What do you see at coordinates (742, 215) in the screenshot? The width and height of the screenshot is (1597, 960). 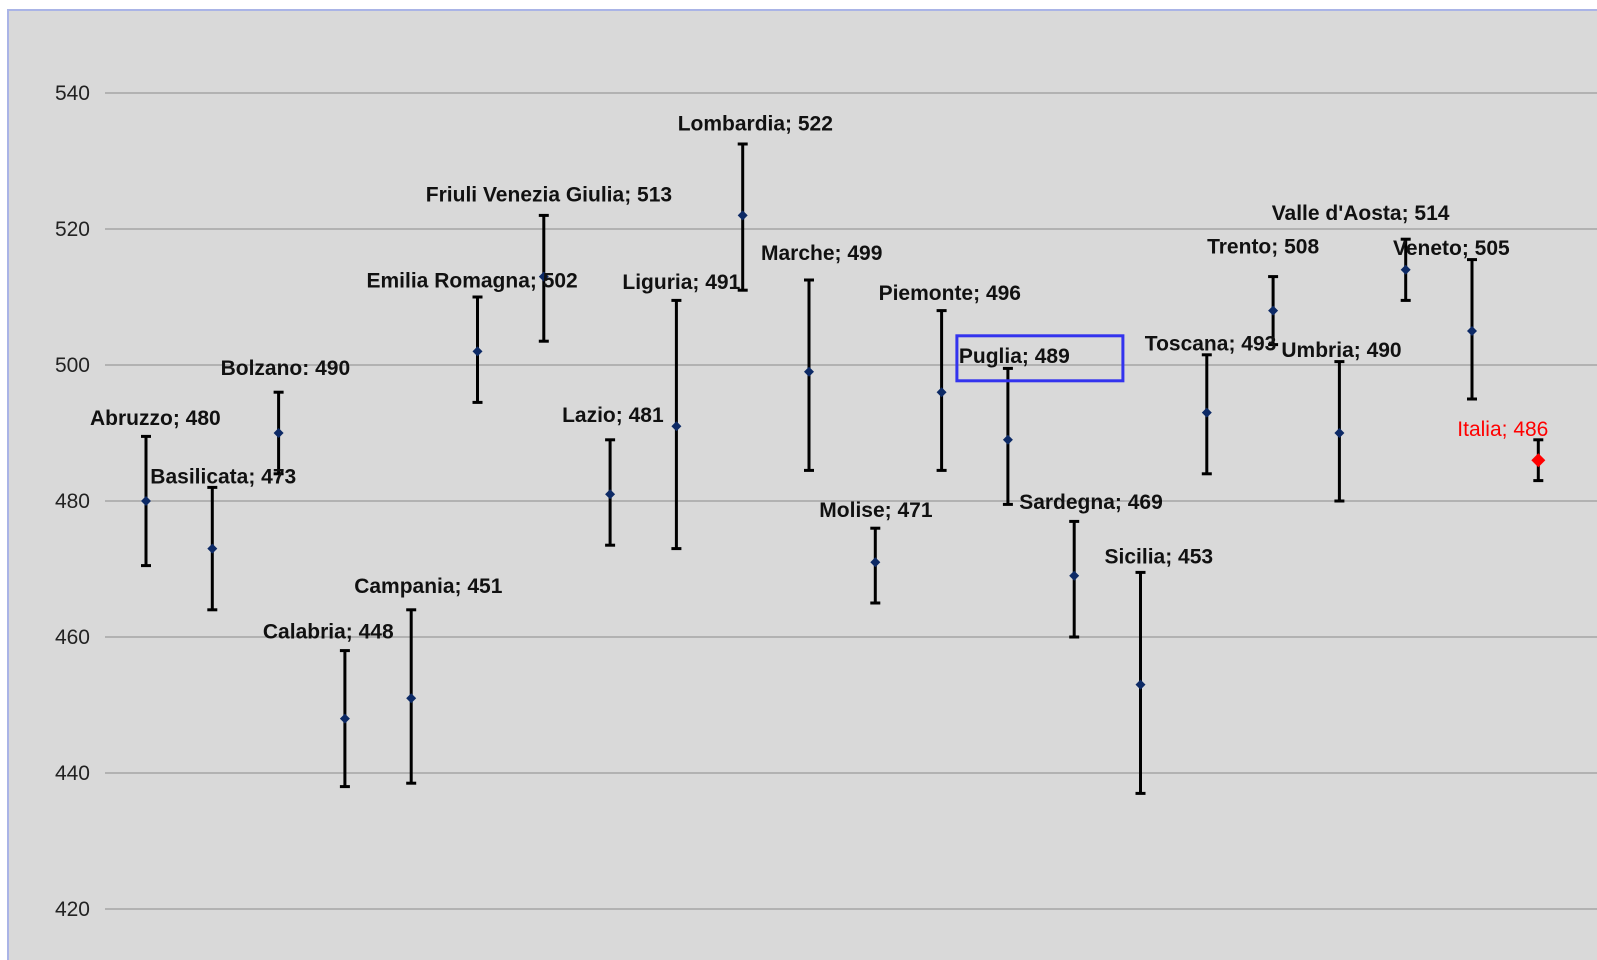 I see `point-lombardia` at bounding box center [742, 215].